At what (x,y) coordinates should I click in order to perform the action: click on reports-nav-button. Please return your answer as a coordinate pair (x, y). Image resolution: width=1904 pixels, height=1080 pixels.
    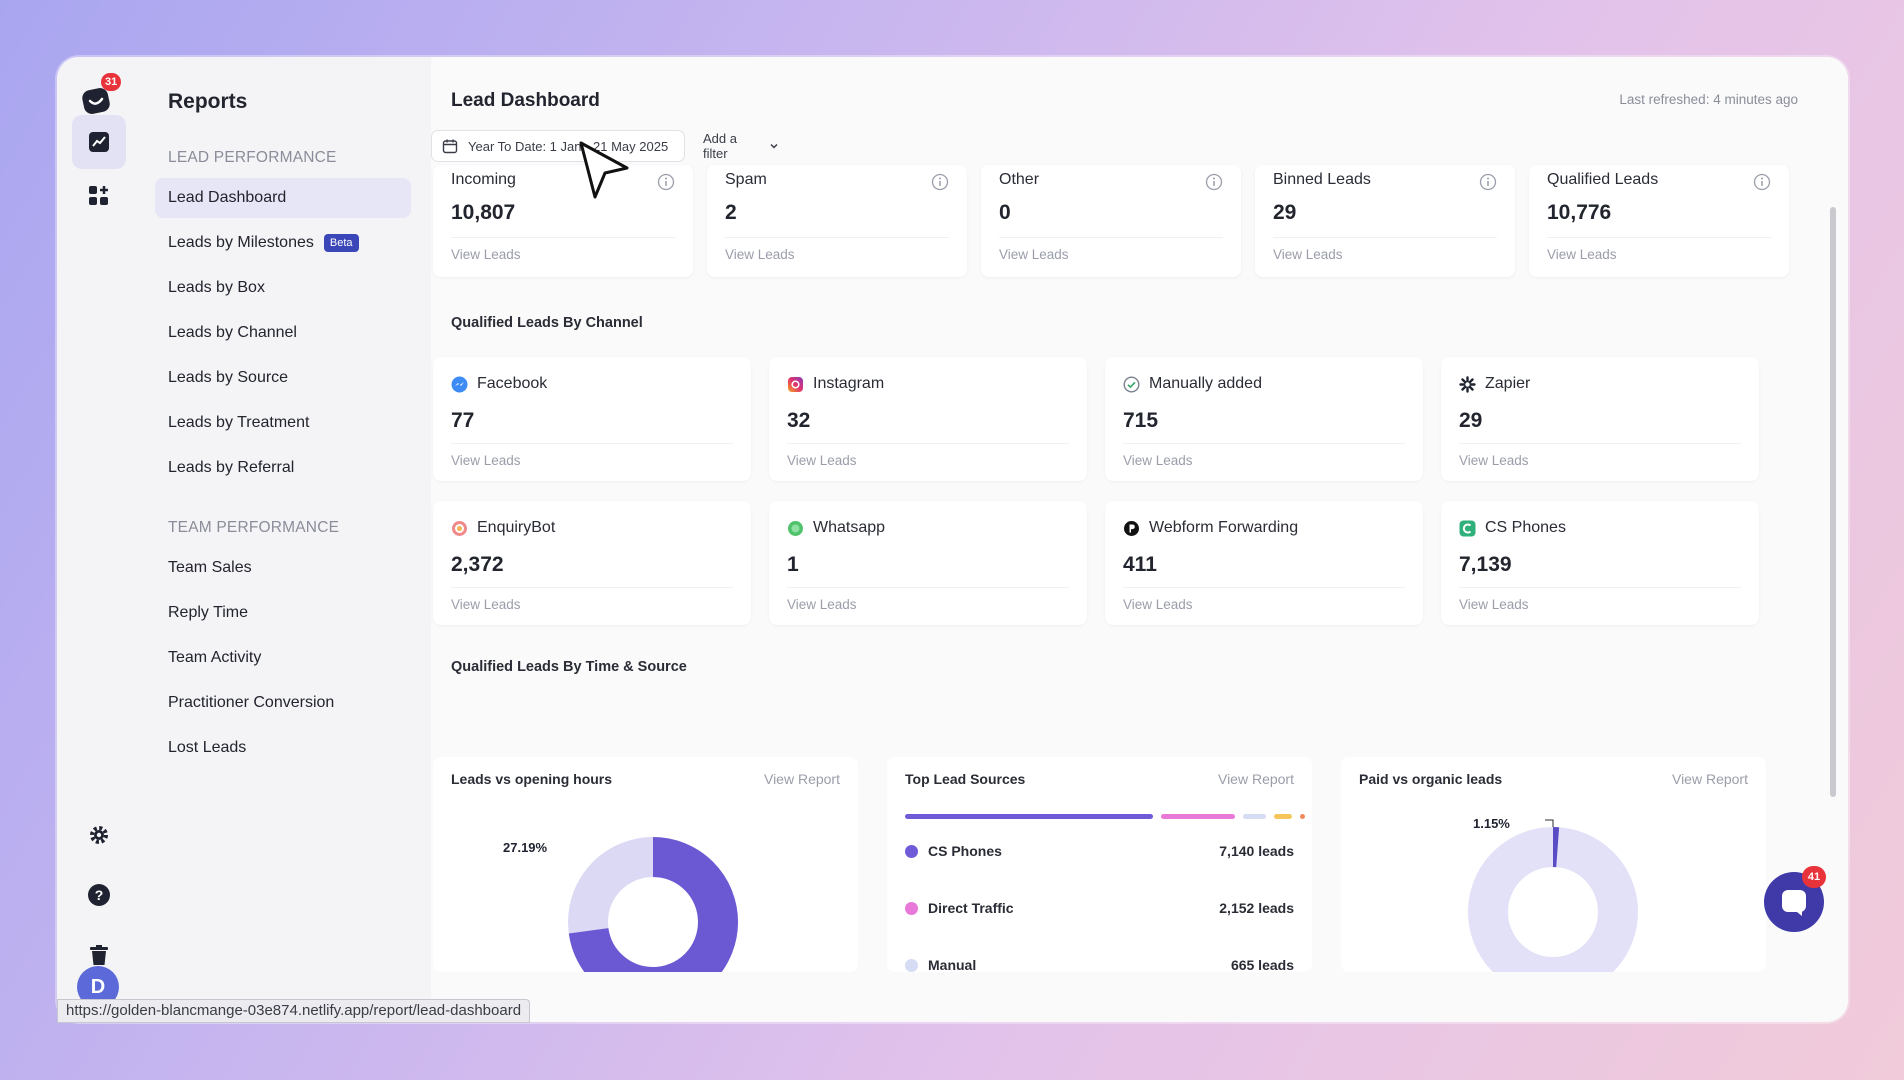
    Looking at the image, I should click on (99, 142).